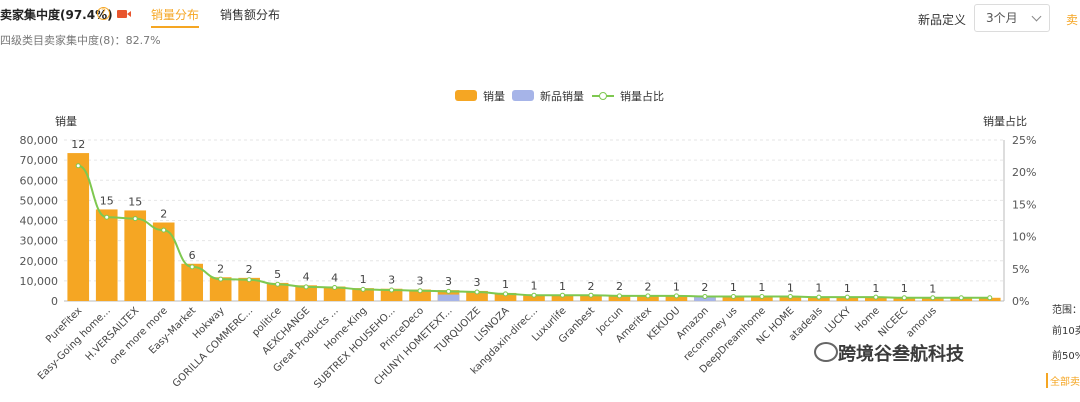 The width and height of the screenshot is (1080, 402). I want to click on period-select-value: 3个月, so click(1002, 18).